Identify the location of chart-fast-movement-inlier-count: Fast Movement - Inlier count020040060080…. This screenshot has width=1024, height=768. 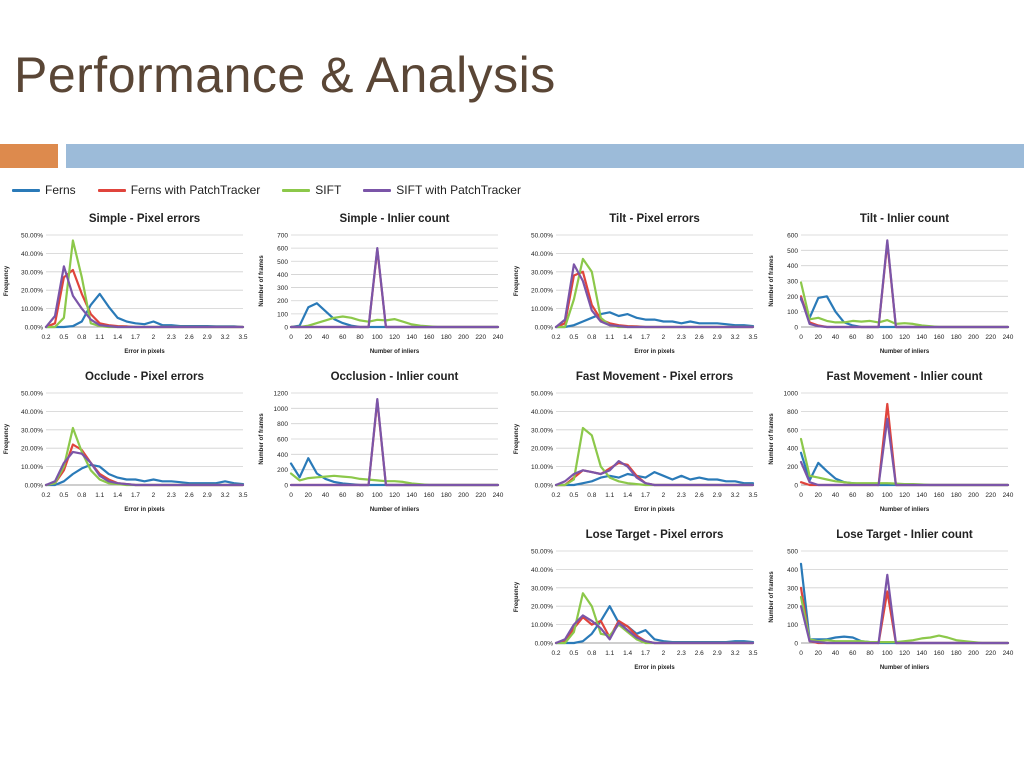
(891, 442).